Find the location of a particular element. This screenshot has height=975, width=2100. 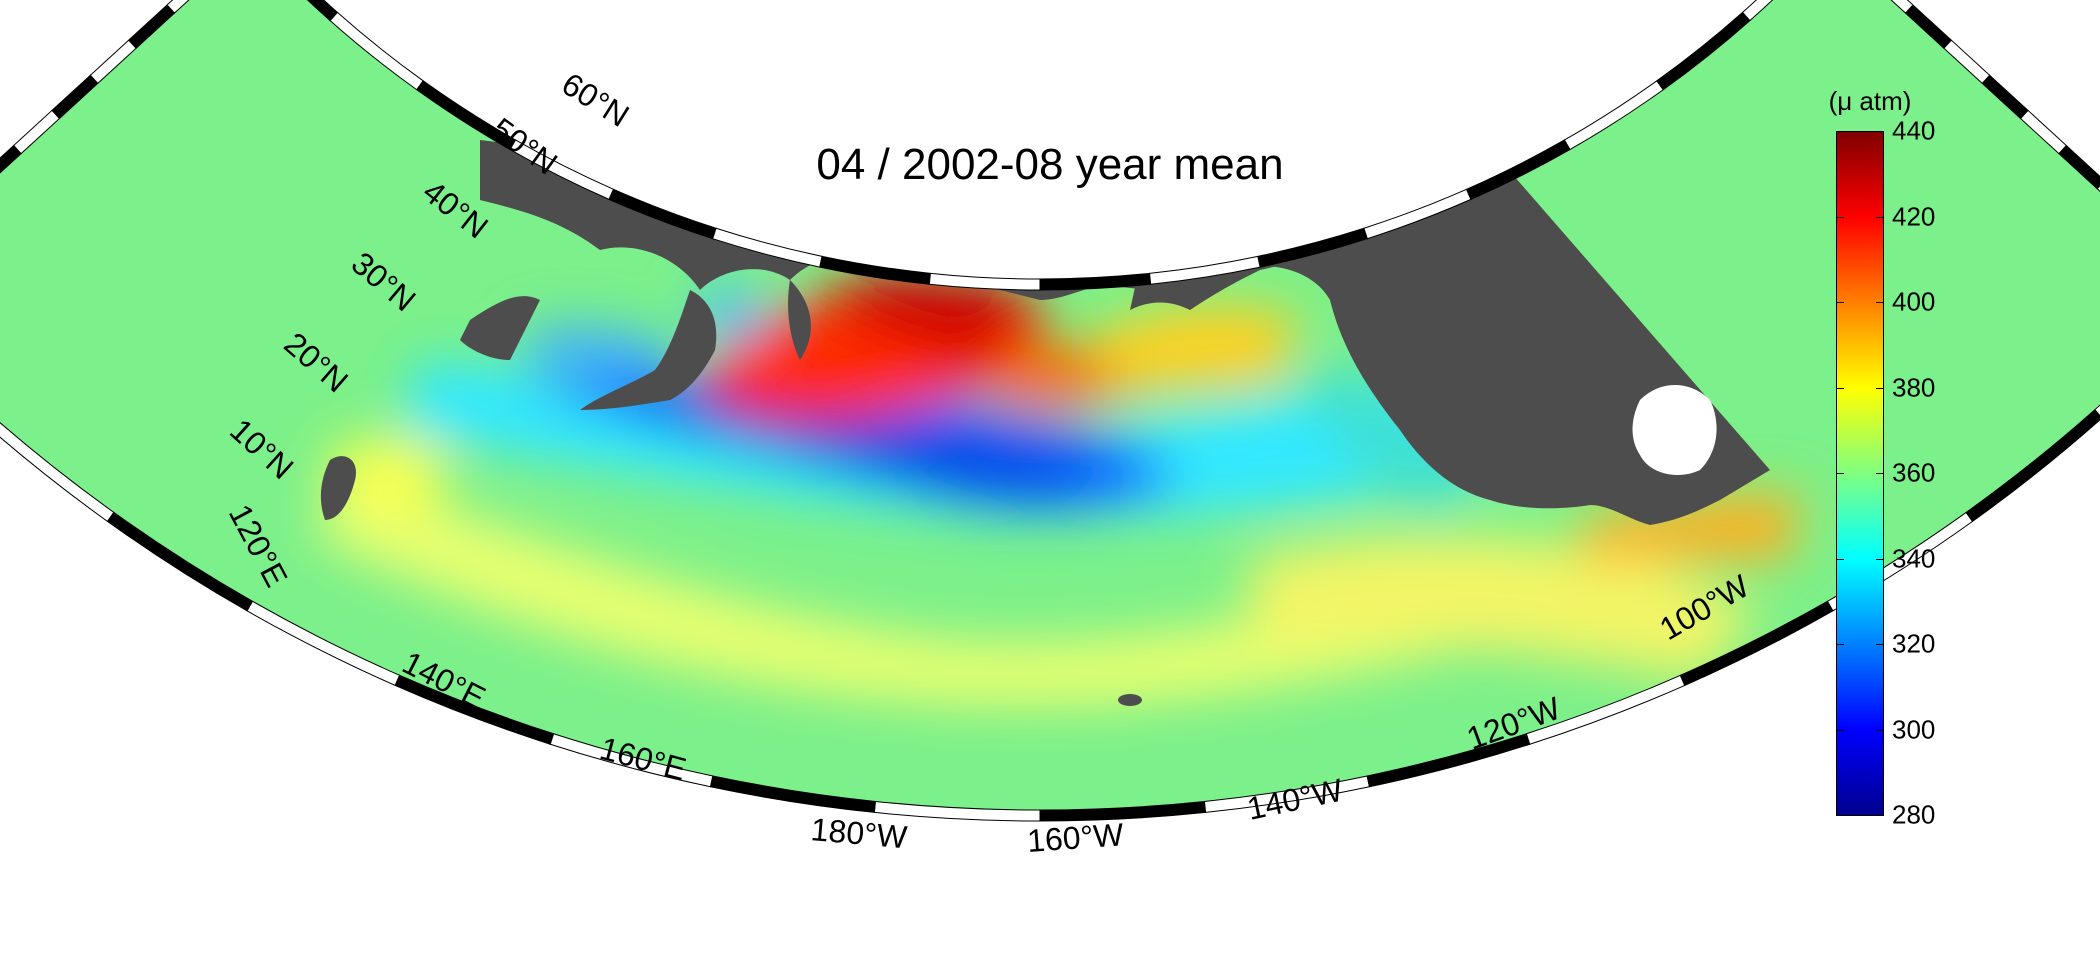

colorbar-tick-label: 420 is located at coordinates (1914, 216).